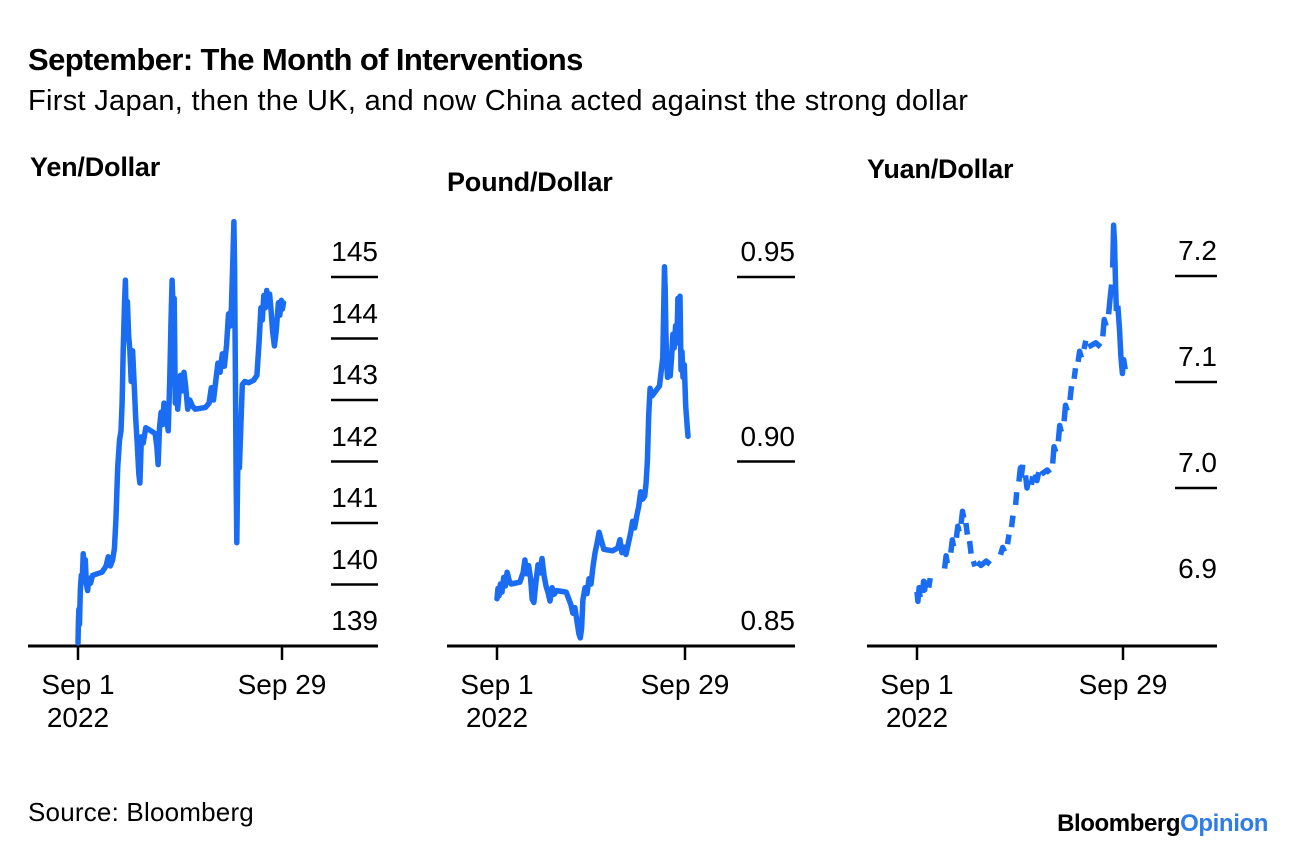 The height and width of the screenshot is (852, 1296). What do you see at coordinates (1197, 250) in the screenshot?
I see `y-axis-label: 7.2` at bounding box center [1197, 250].